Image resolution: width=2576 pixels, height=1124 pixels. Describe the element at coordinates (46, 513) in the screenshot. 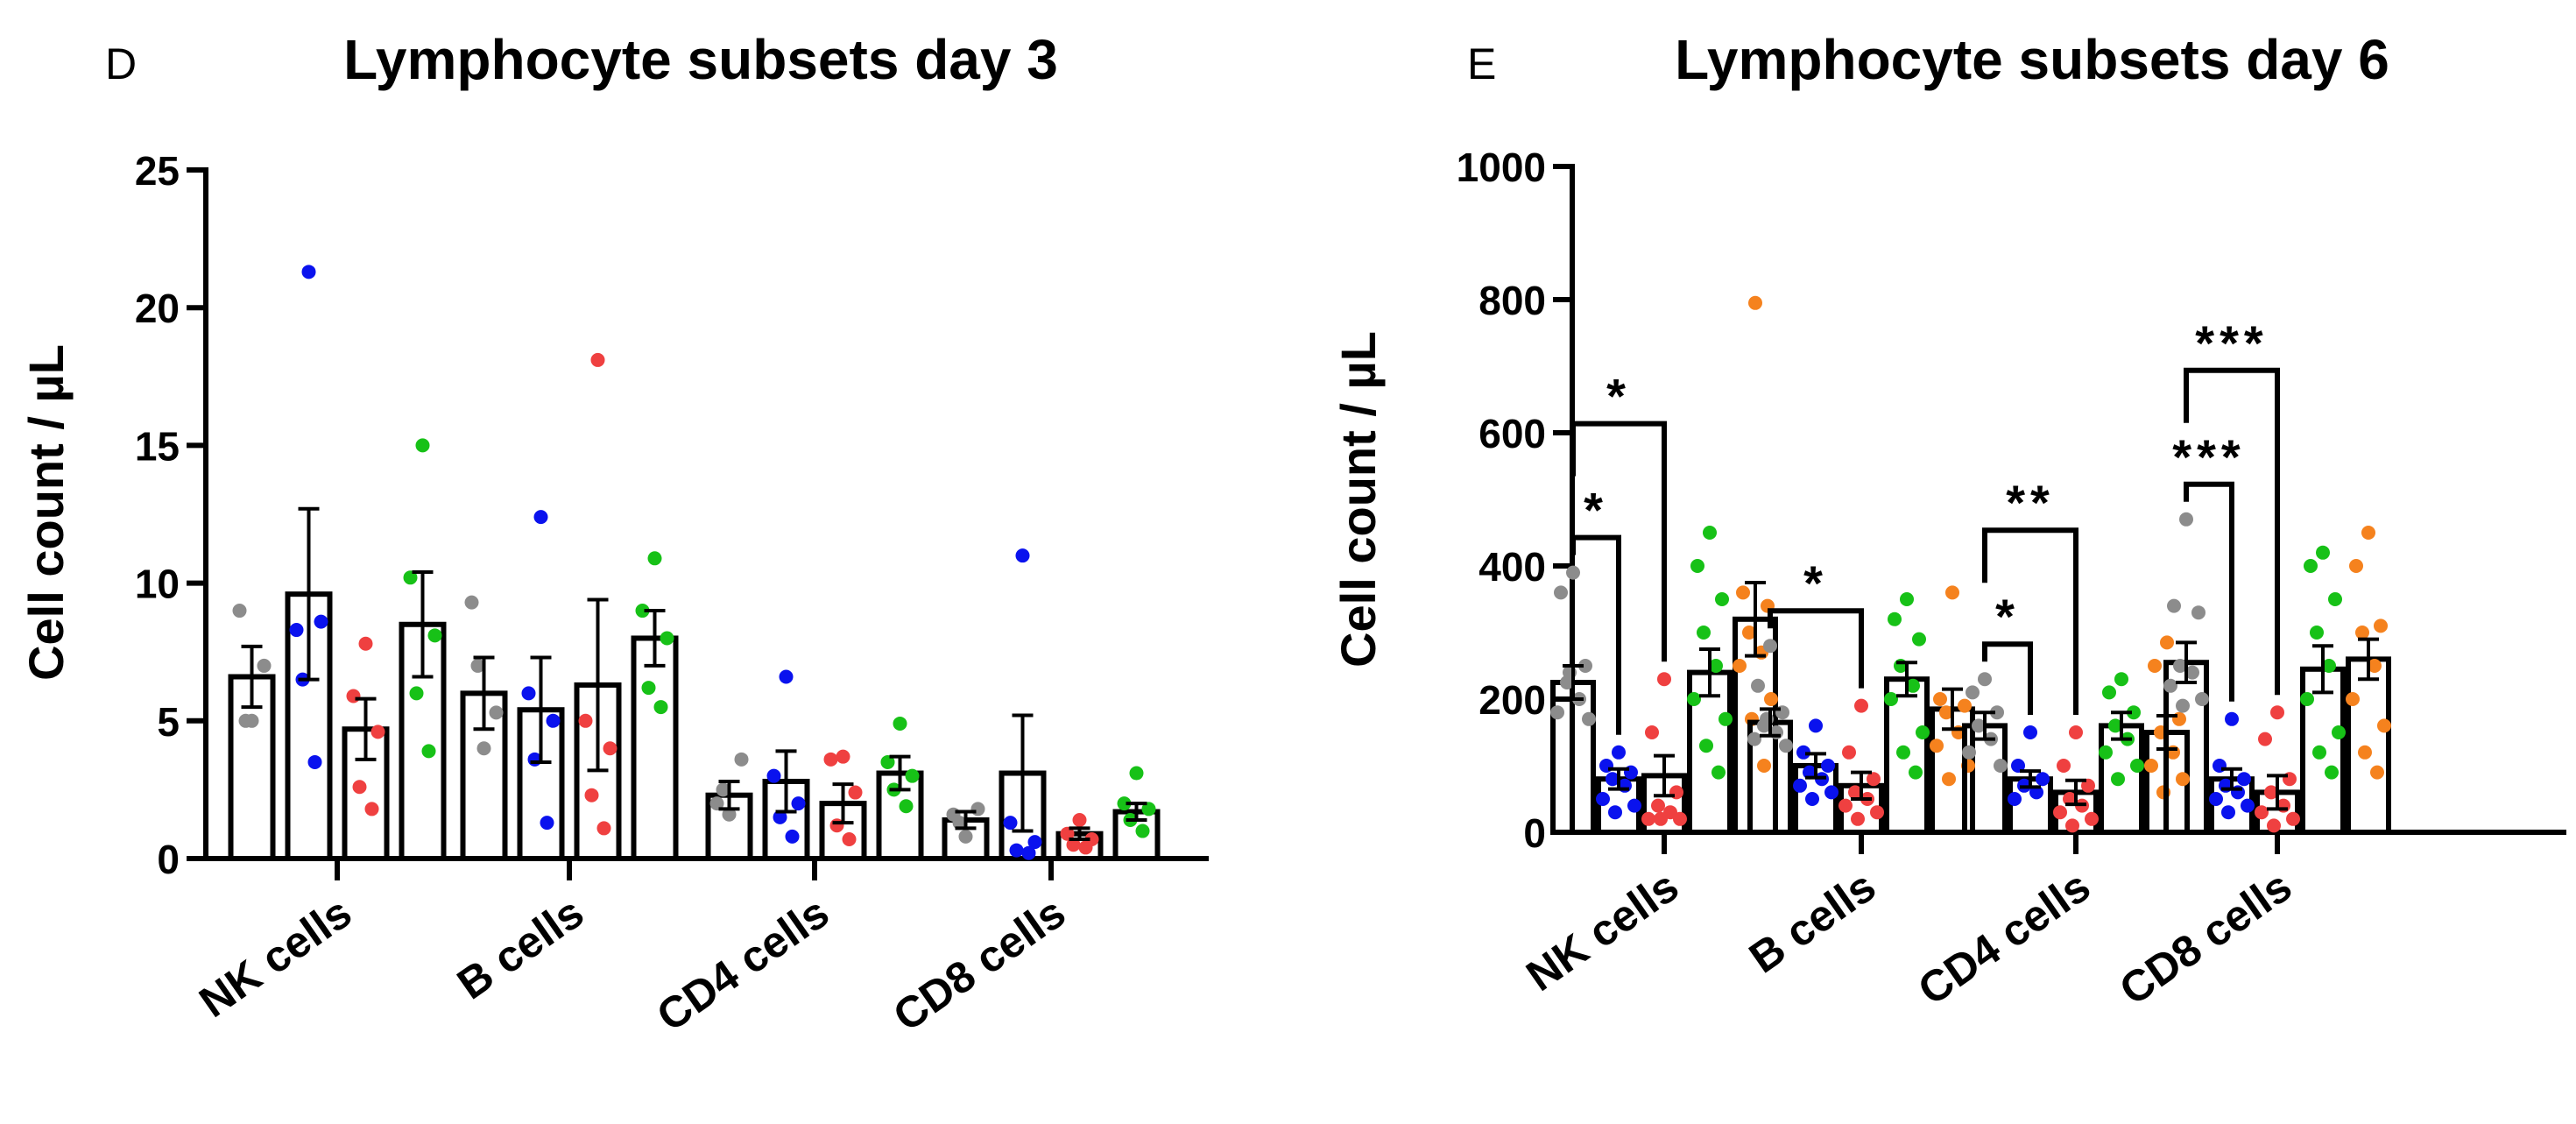

I see `y-axis-label: Cell count / µL` at that location.